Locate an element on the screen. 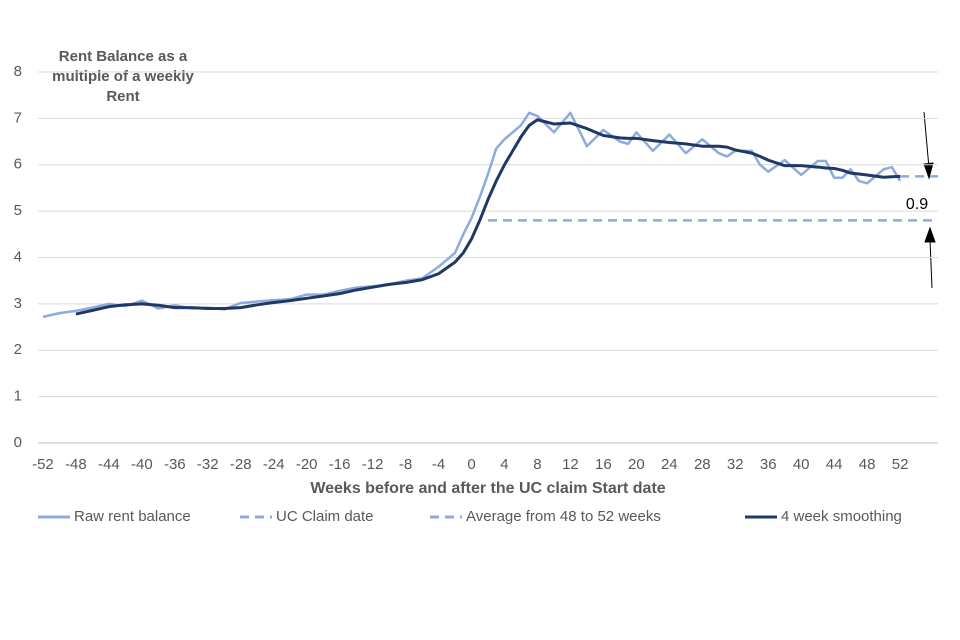 The width and height of the screenshot is (960, 640). y-axis-title: Rent Balance as a is located at coordinates (123, 56).